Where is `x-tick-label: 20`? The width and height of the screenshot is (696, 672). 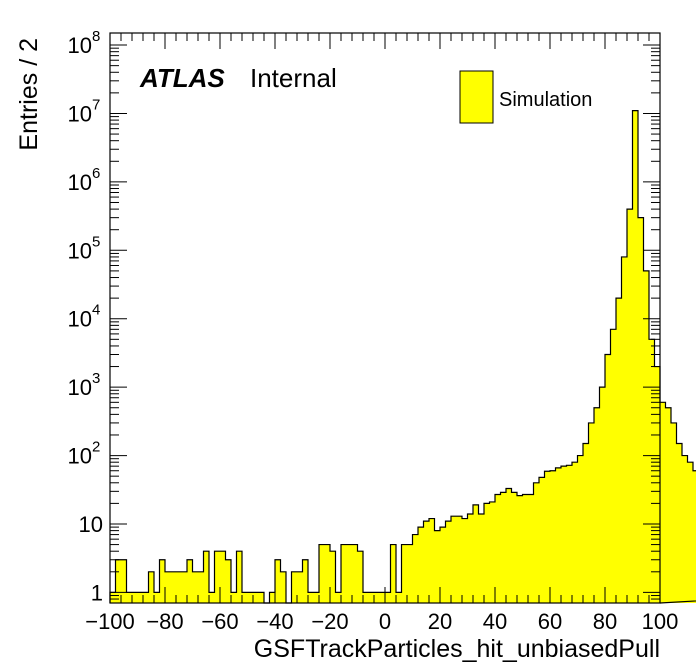
x-tick-label: 20 is located at coordinates (440, 621).